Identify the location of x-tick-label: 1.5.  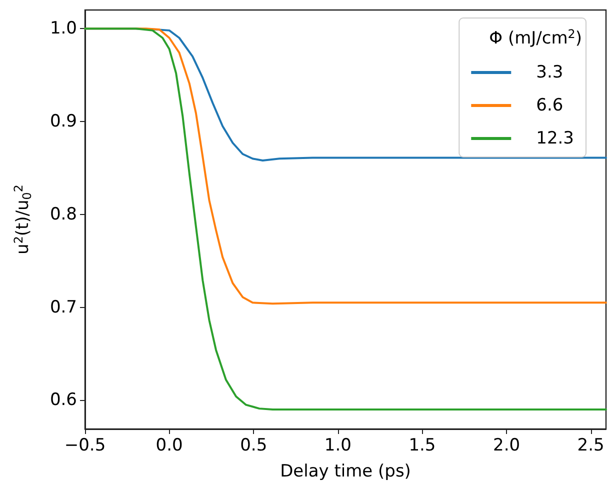
(422, 446).